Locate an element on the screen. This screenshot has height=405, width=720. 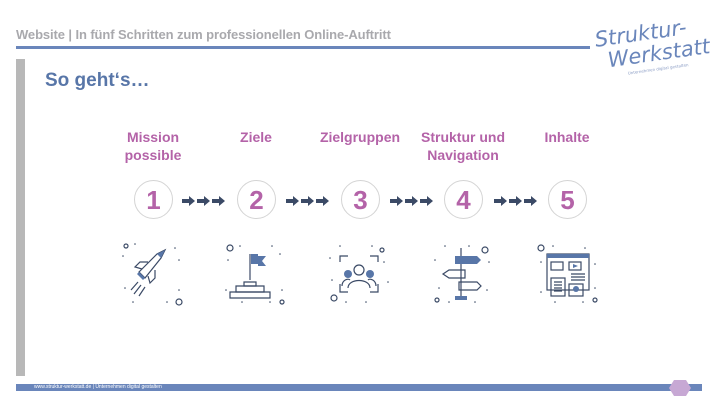
step-label-line1: Inhalte is located at coordinates (567, 137).